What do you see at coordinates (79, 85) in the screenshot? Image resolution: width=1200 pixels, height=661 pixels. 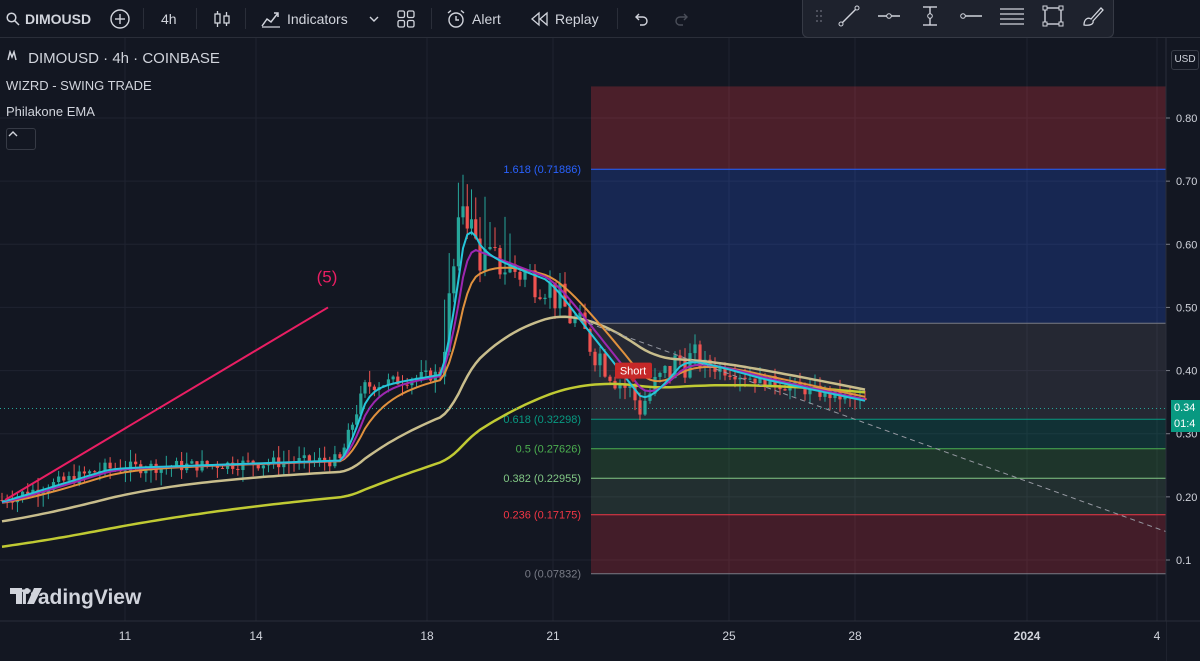 I see `indicator-legend-1: WIZRD - SWING TRADE` at bounding box center [79, 85].